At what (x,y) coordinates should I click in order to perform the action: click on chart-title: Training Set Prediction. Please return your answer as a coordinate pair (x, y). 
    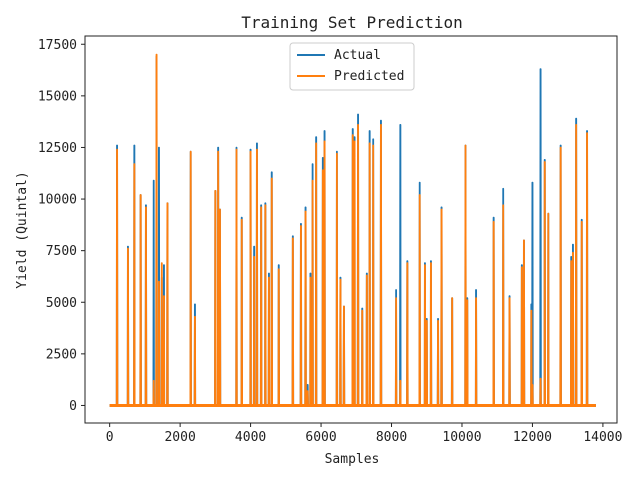
    Looking at the image, I should click on (352, 22).